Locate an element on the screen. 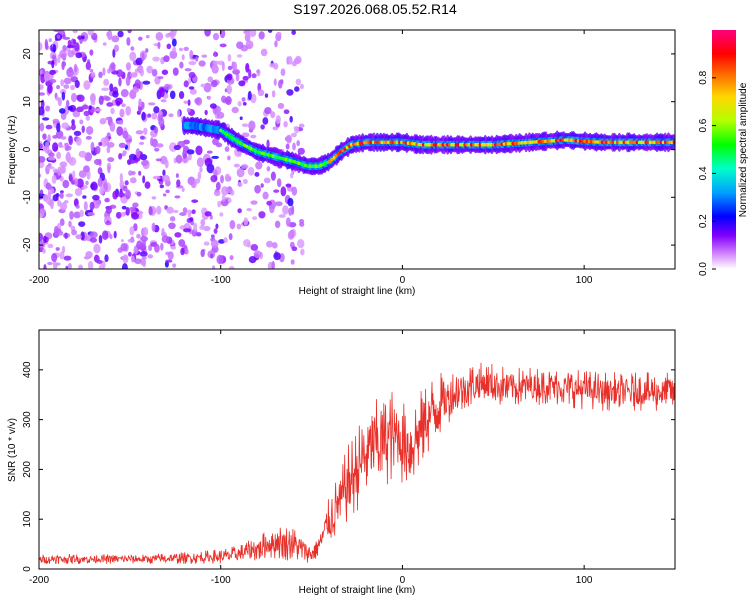  colorbar-tick-label: 0.2 is located at coordinates (703, 221).